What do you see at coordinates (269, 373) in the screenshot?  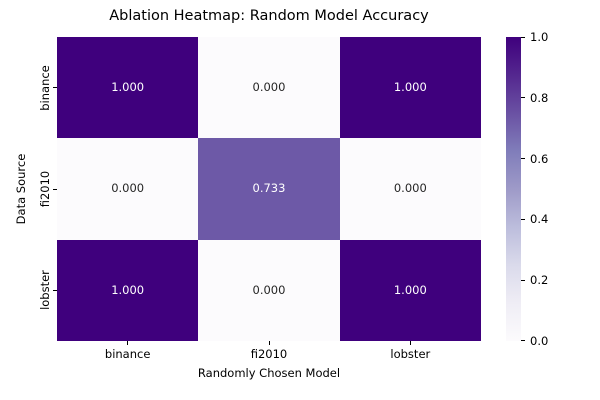 I see `x-axis-label: Randomly Chosen Model` at bounding box center [269, 373].